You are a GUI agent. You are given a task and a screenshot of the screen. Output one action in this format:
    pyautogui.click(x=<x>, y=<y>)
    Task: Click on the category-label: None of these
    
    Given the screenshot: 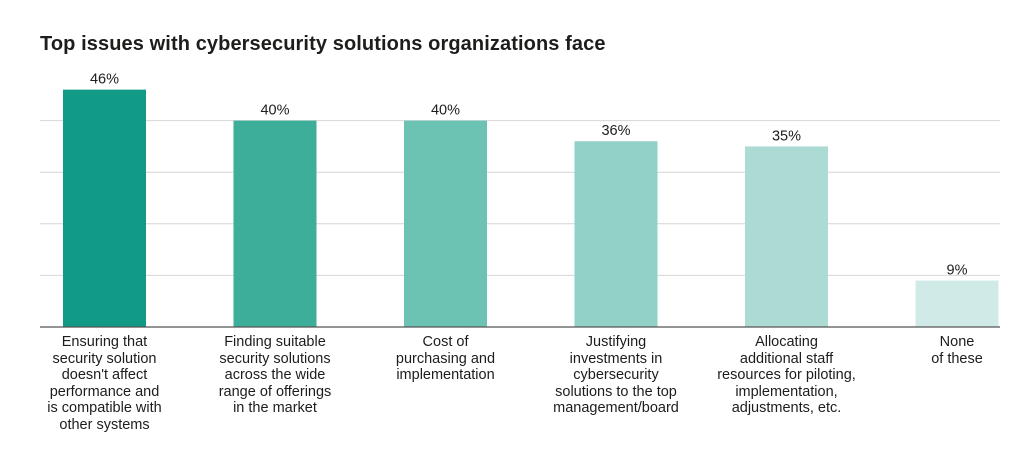 What is the action you would take?
    pyautogui.click(x=957, y=350)
    